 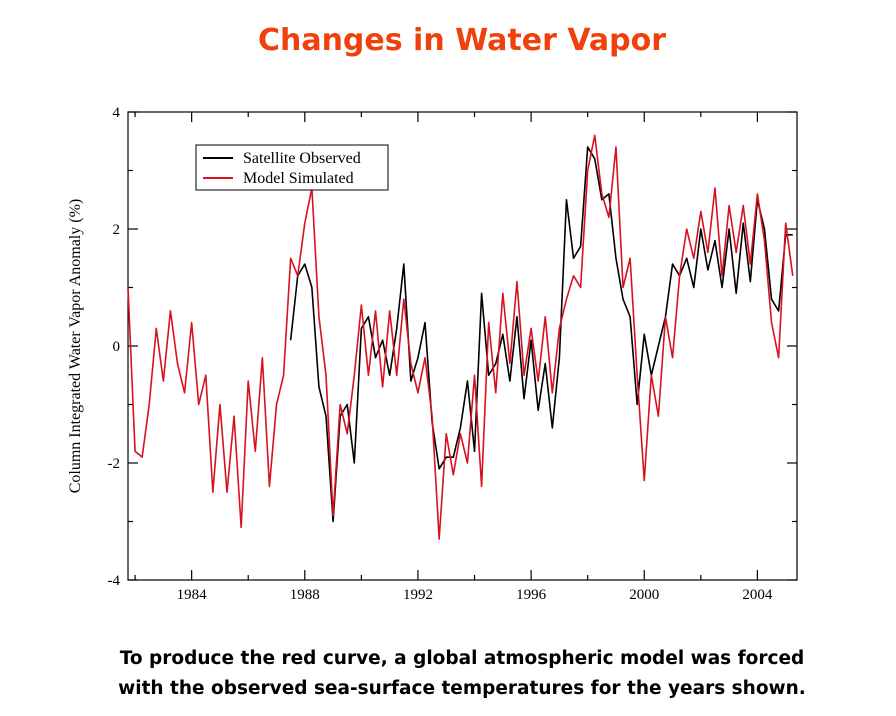 What do you see at coordinates (117, 230) in the screenshot?
I see `y-tick-label: 2` at bounding box center [117, 230].